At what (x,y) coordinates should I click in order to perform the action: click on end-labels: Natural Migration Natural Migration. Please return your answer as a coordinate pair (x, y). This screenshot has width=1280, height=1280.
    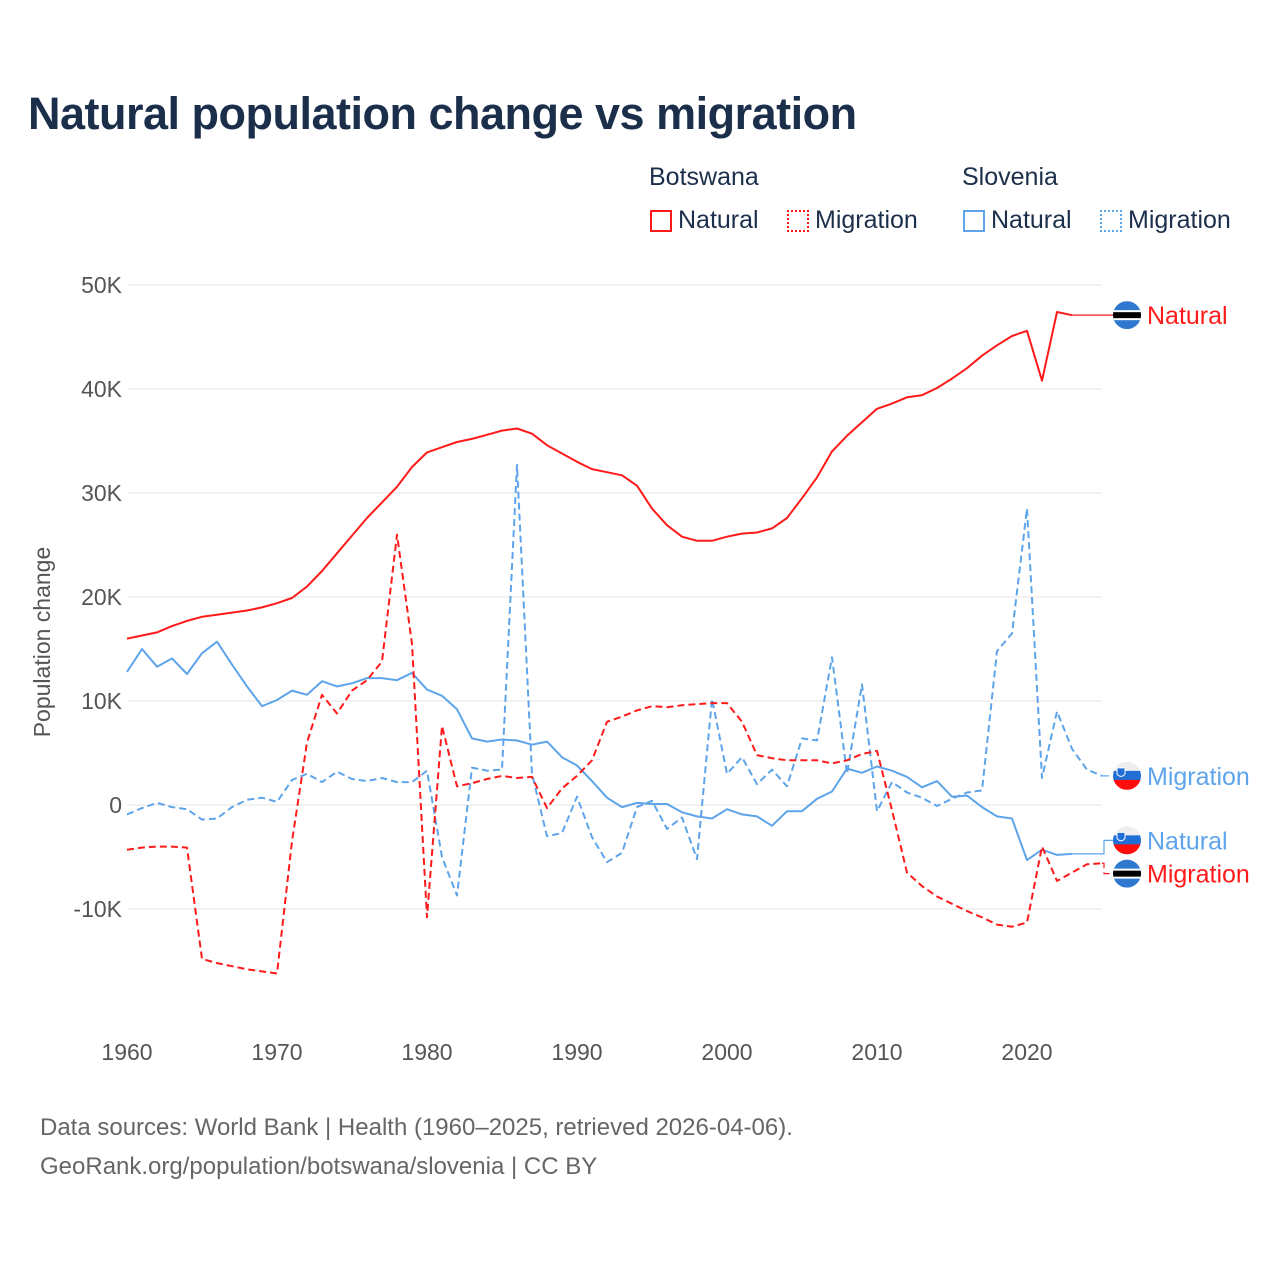
    Looking at the image, I should click on (1161, 595).